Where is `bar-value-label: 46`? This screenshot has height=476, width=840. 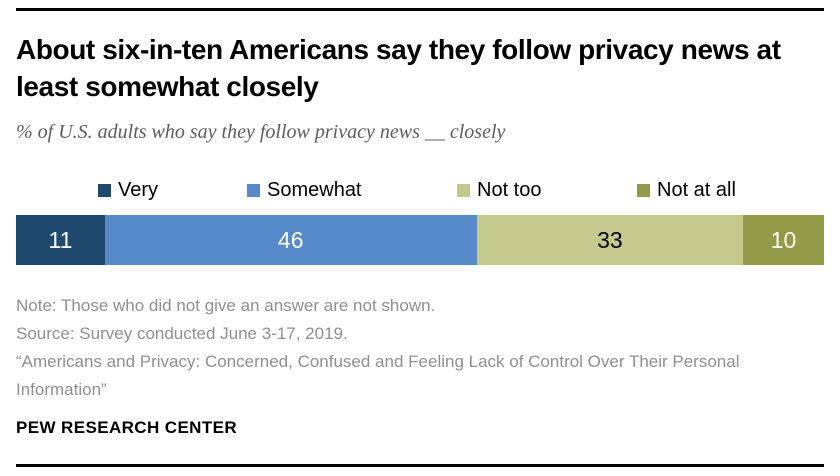
bar-value-label: 46 is located at coordinates (290, 239).